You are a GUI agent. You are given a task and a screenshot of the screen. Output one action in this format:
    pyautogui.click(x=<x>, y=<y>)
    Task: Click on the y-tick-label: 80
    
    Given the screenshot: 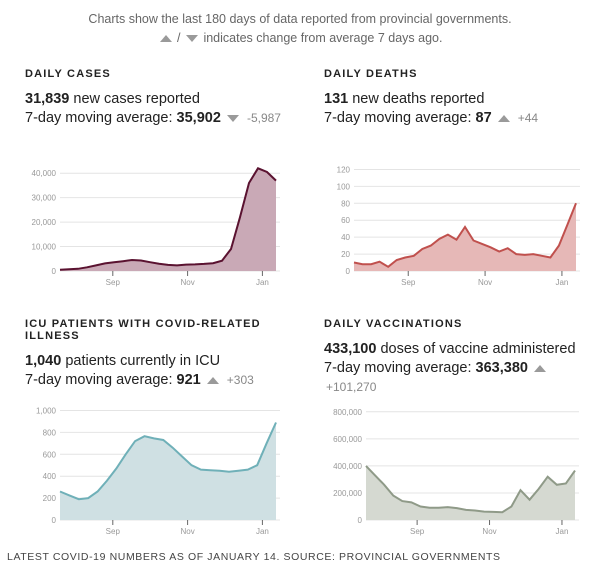 What is the action you would take?
    pyautogui.click(x=345, y=203)
    